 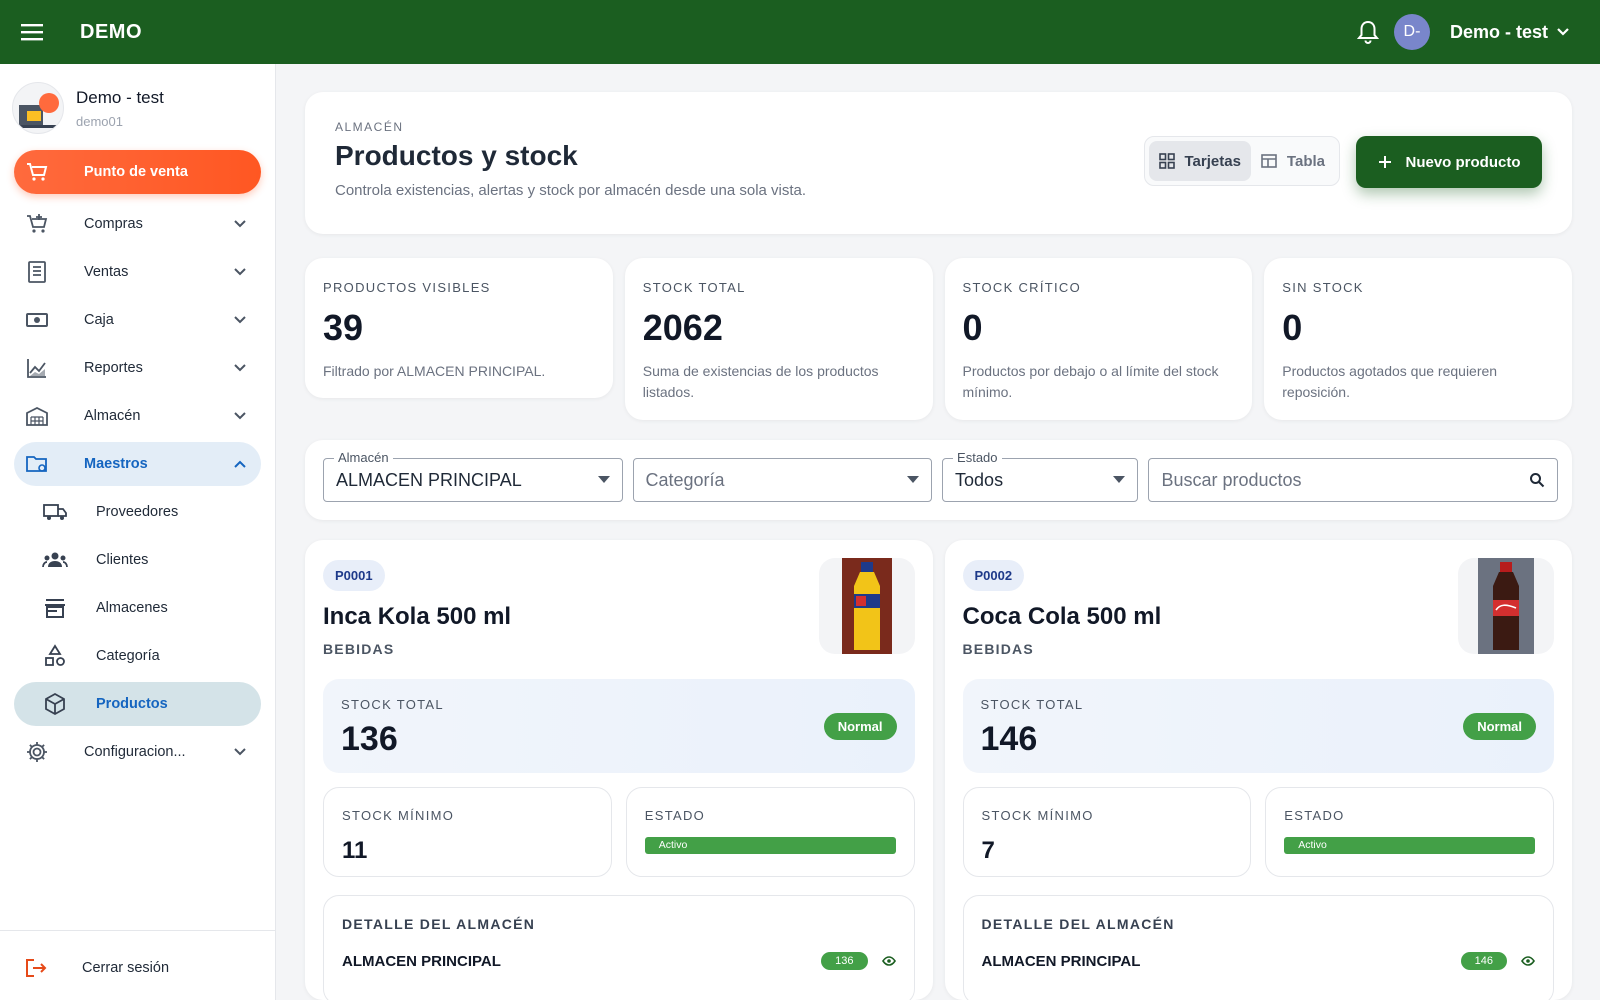 What do you see at coordinates (137, 320) in the screenshot?
I see `sidebar-item-caja: Caja` at bounding box center [137, 320].